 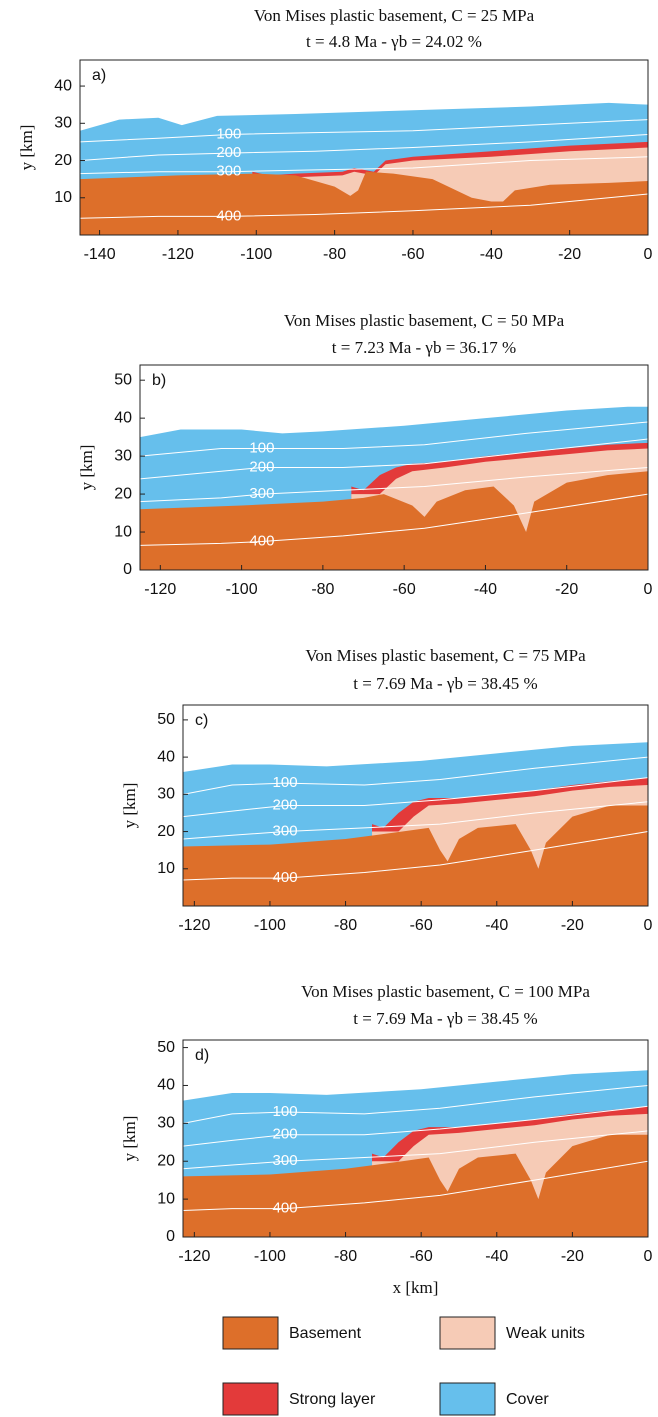 What do you see at coordinates (416, 1287) in the screenshot?
I see `x-axis-label: x [km]` at bounding box center [416, 1287].